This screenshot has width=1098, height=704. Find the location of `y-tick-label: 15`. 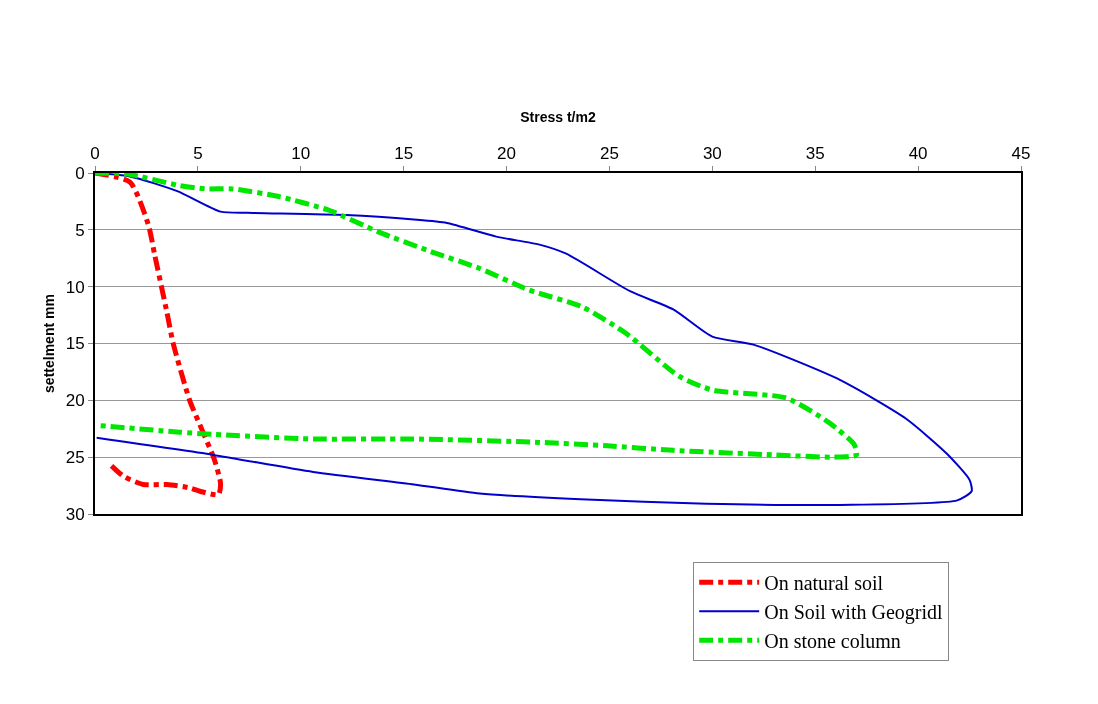

y-tick-label: 15 is located at coordinates (75, 344).